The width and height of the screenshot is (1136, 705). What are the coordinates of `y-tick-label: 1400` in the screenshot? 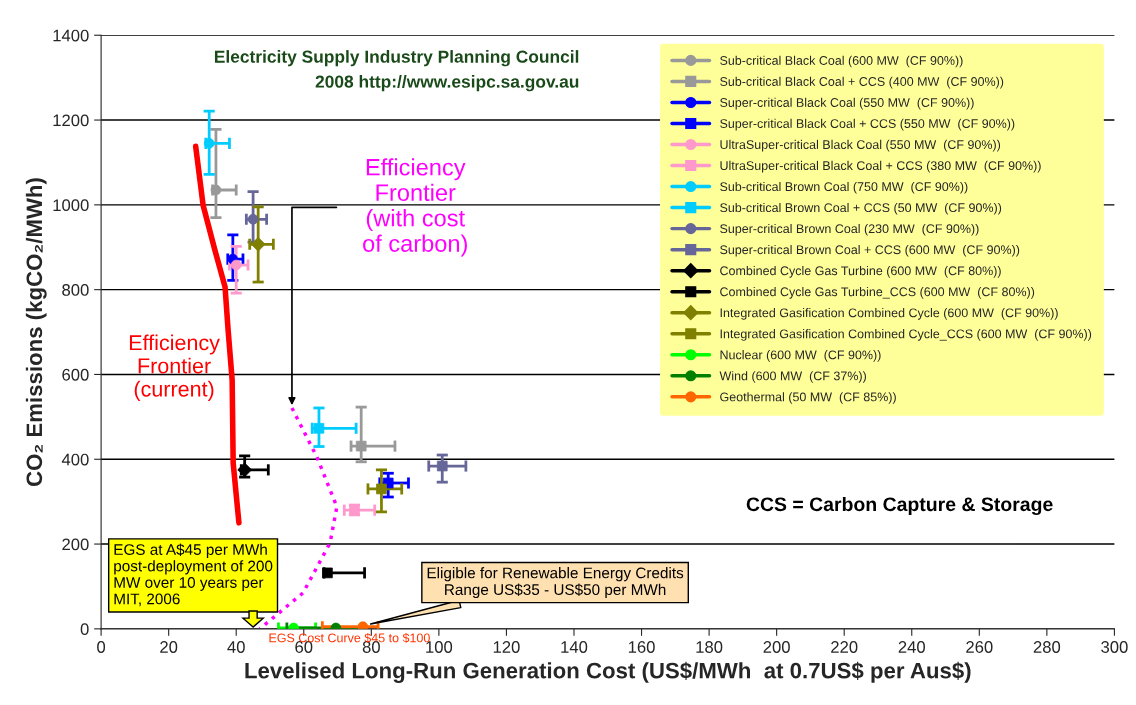 It's located at (71, 35).